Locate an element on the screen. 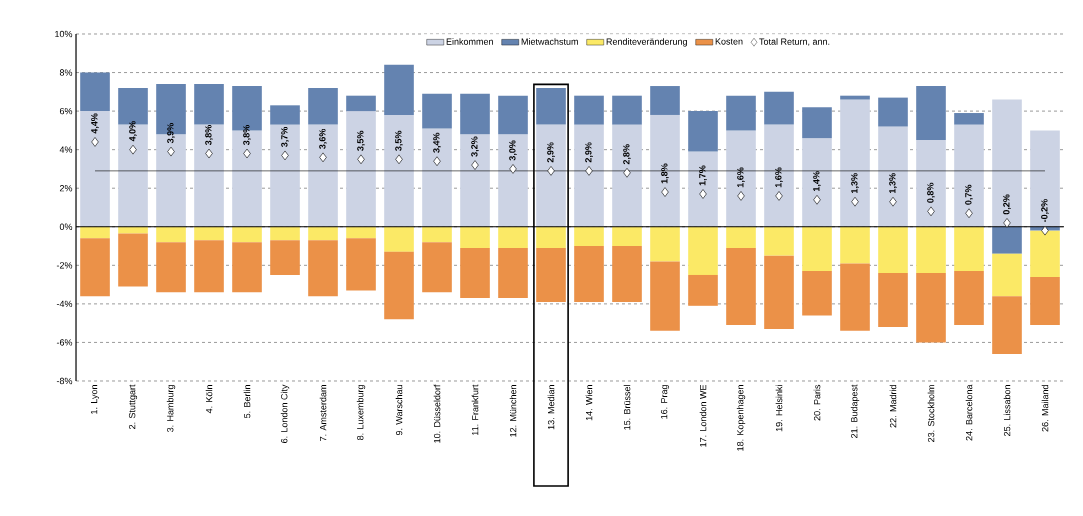  x-tick-label: 2. Stuttgart is located at coordinates (133, 406).